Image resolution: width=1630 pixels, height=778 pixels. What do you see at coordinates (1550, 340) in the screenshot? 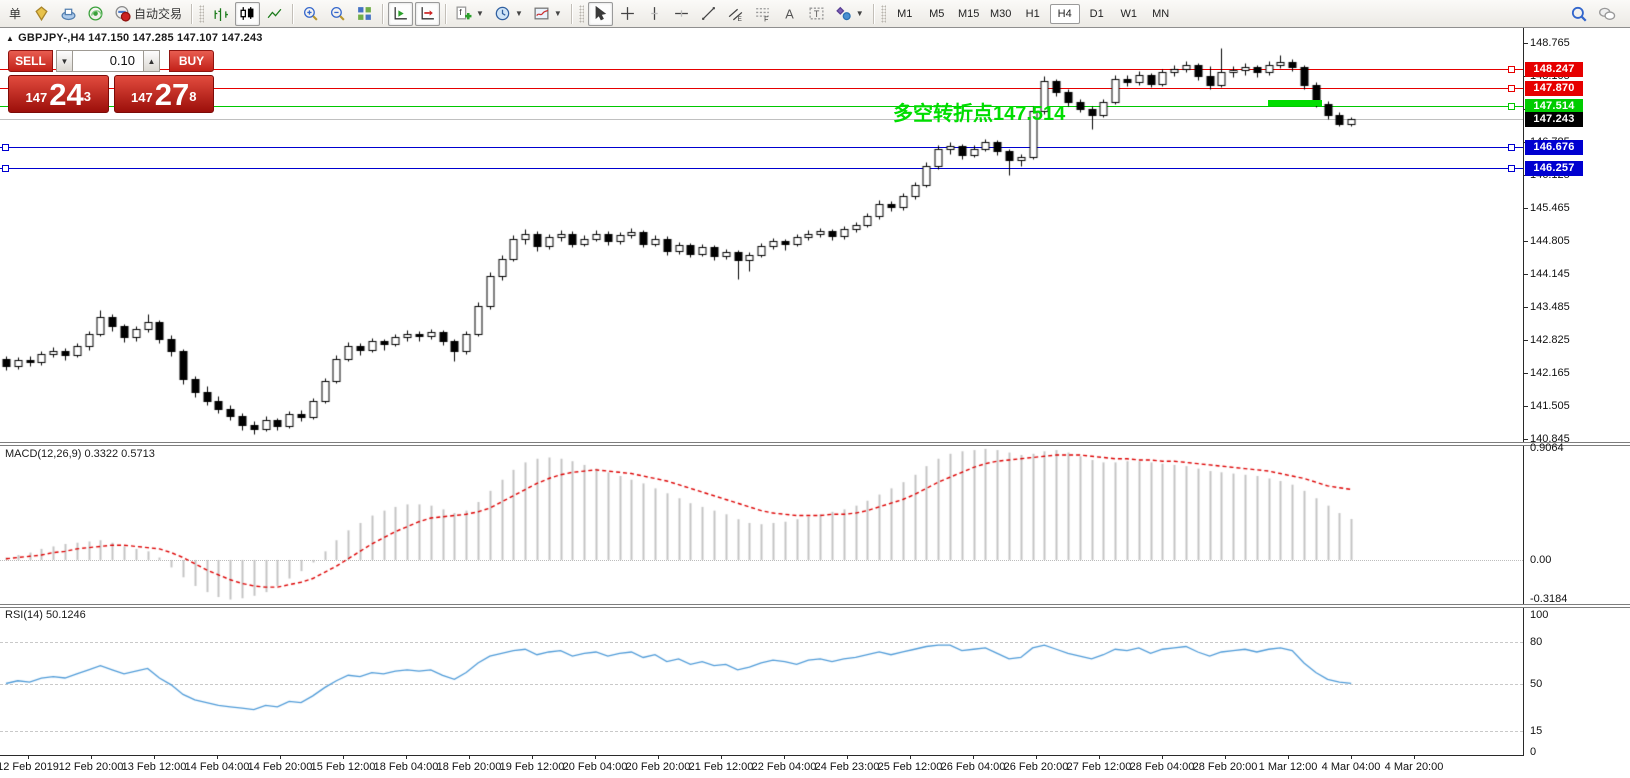
I see `price-axis-label: 142.825` at bounding box center [1550, 340].